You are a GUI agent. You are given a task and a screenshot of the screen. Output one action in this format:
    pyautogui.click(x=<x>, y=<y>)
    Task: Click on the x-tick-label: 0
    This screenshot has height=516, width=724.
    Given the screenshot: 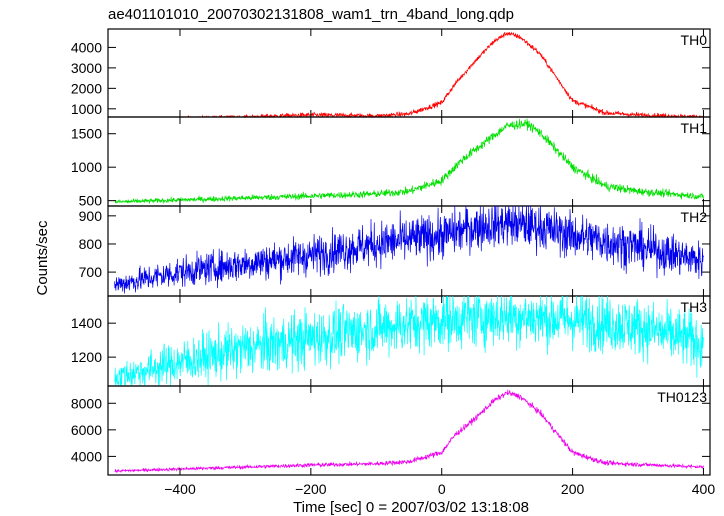 What is the action you would take?
    pyautogui.click(x=442, y=489)
    